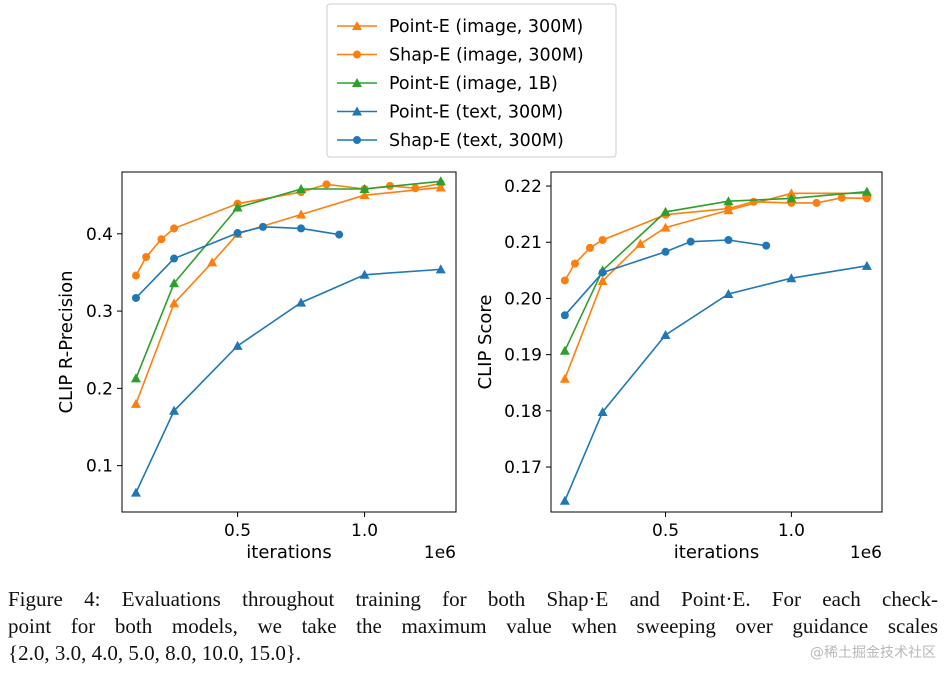  I want to click on legend-entry-point-e-image-300m: Point-E (image, 300M), so click(460, 27).